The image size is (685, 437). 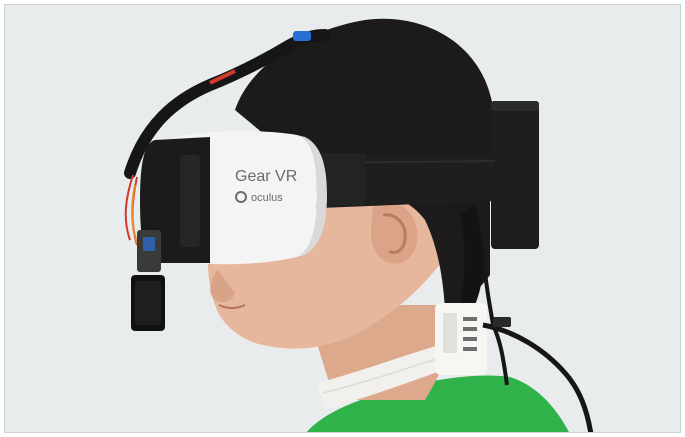 What do you see at coordinates (241, 197) in the screenshot?
I see `oculus-logo-icon` at bounding box center [241, 197].